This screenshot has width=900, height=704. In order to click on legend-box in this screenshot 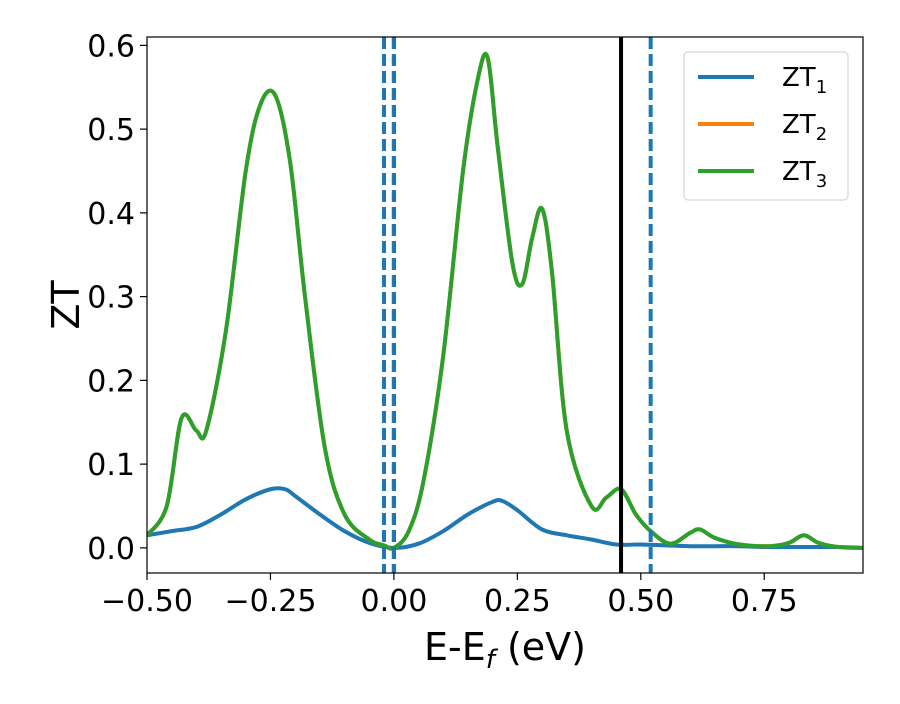, I will do `click(766, 126)`.